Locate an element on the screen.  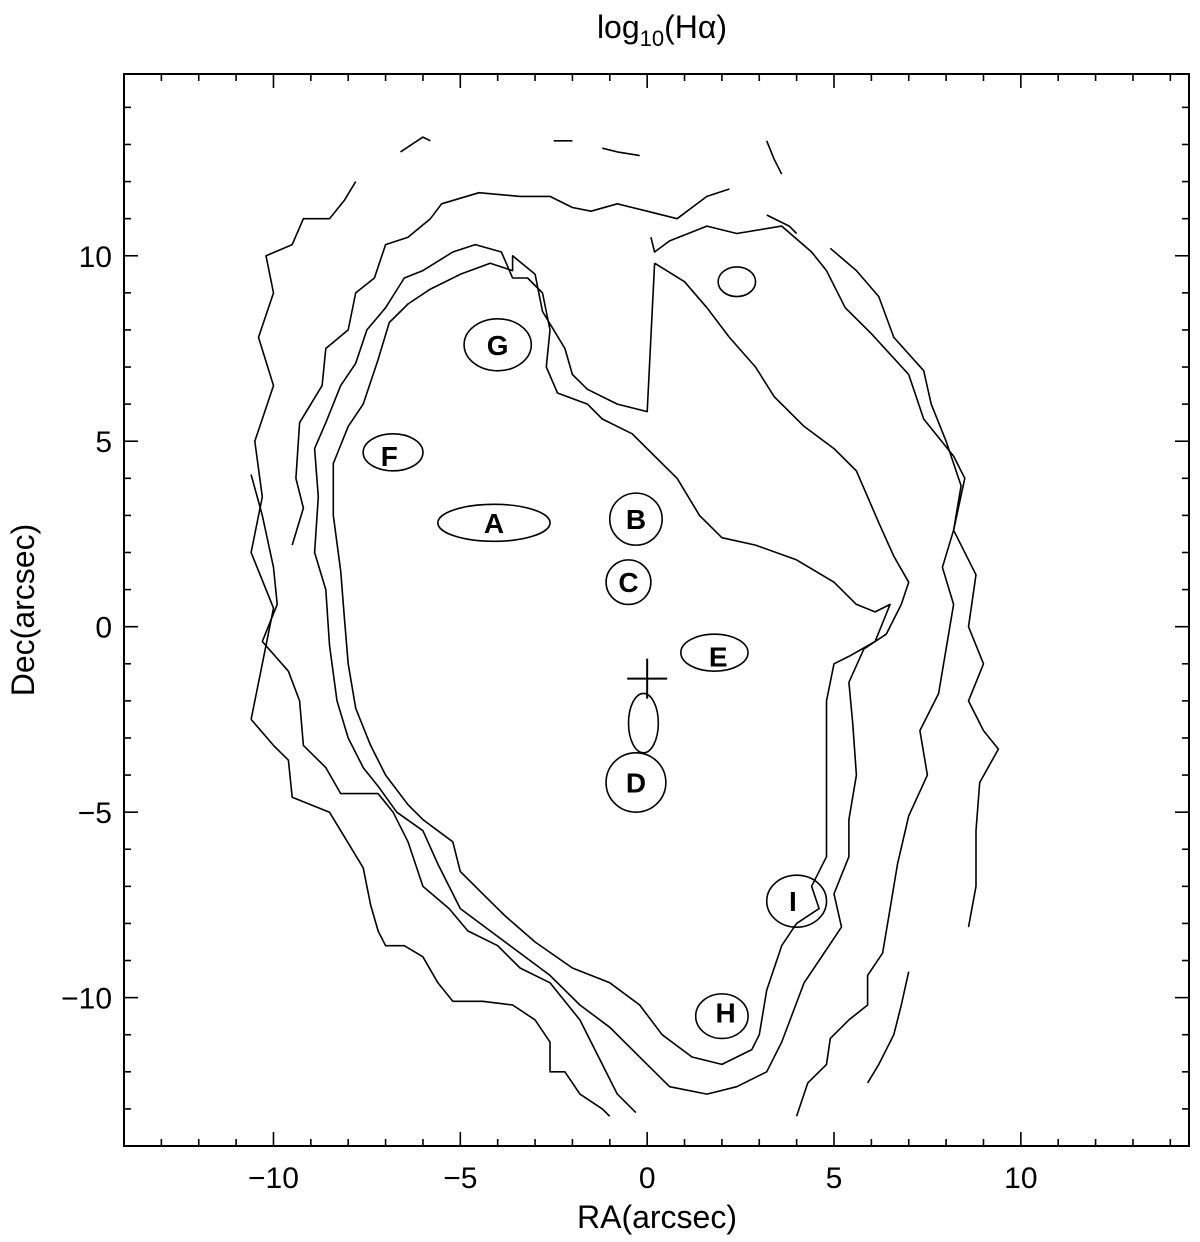
region-label-c: C is located at coordinates (628, 582).